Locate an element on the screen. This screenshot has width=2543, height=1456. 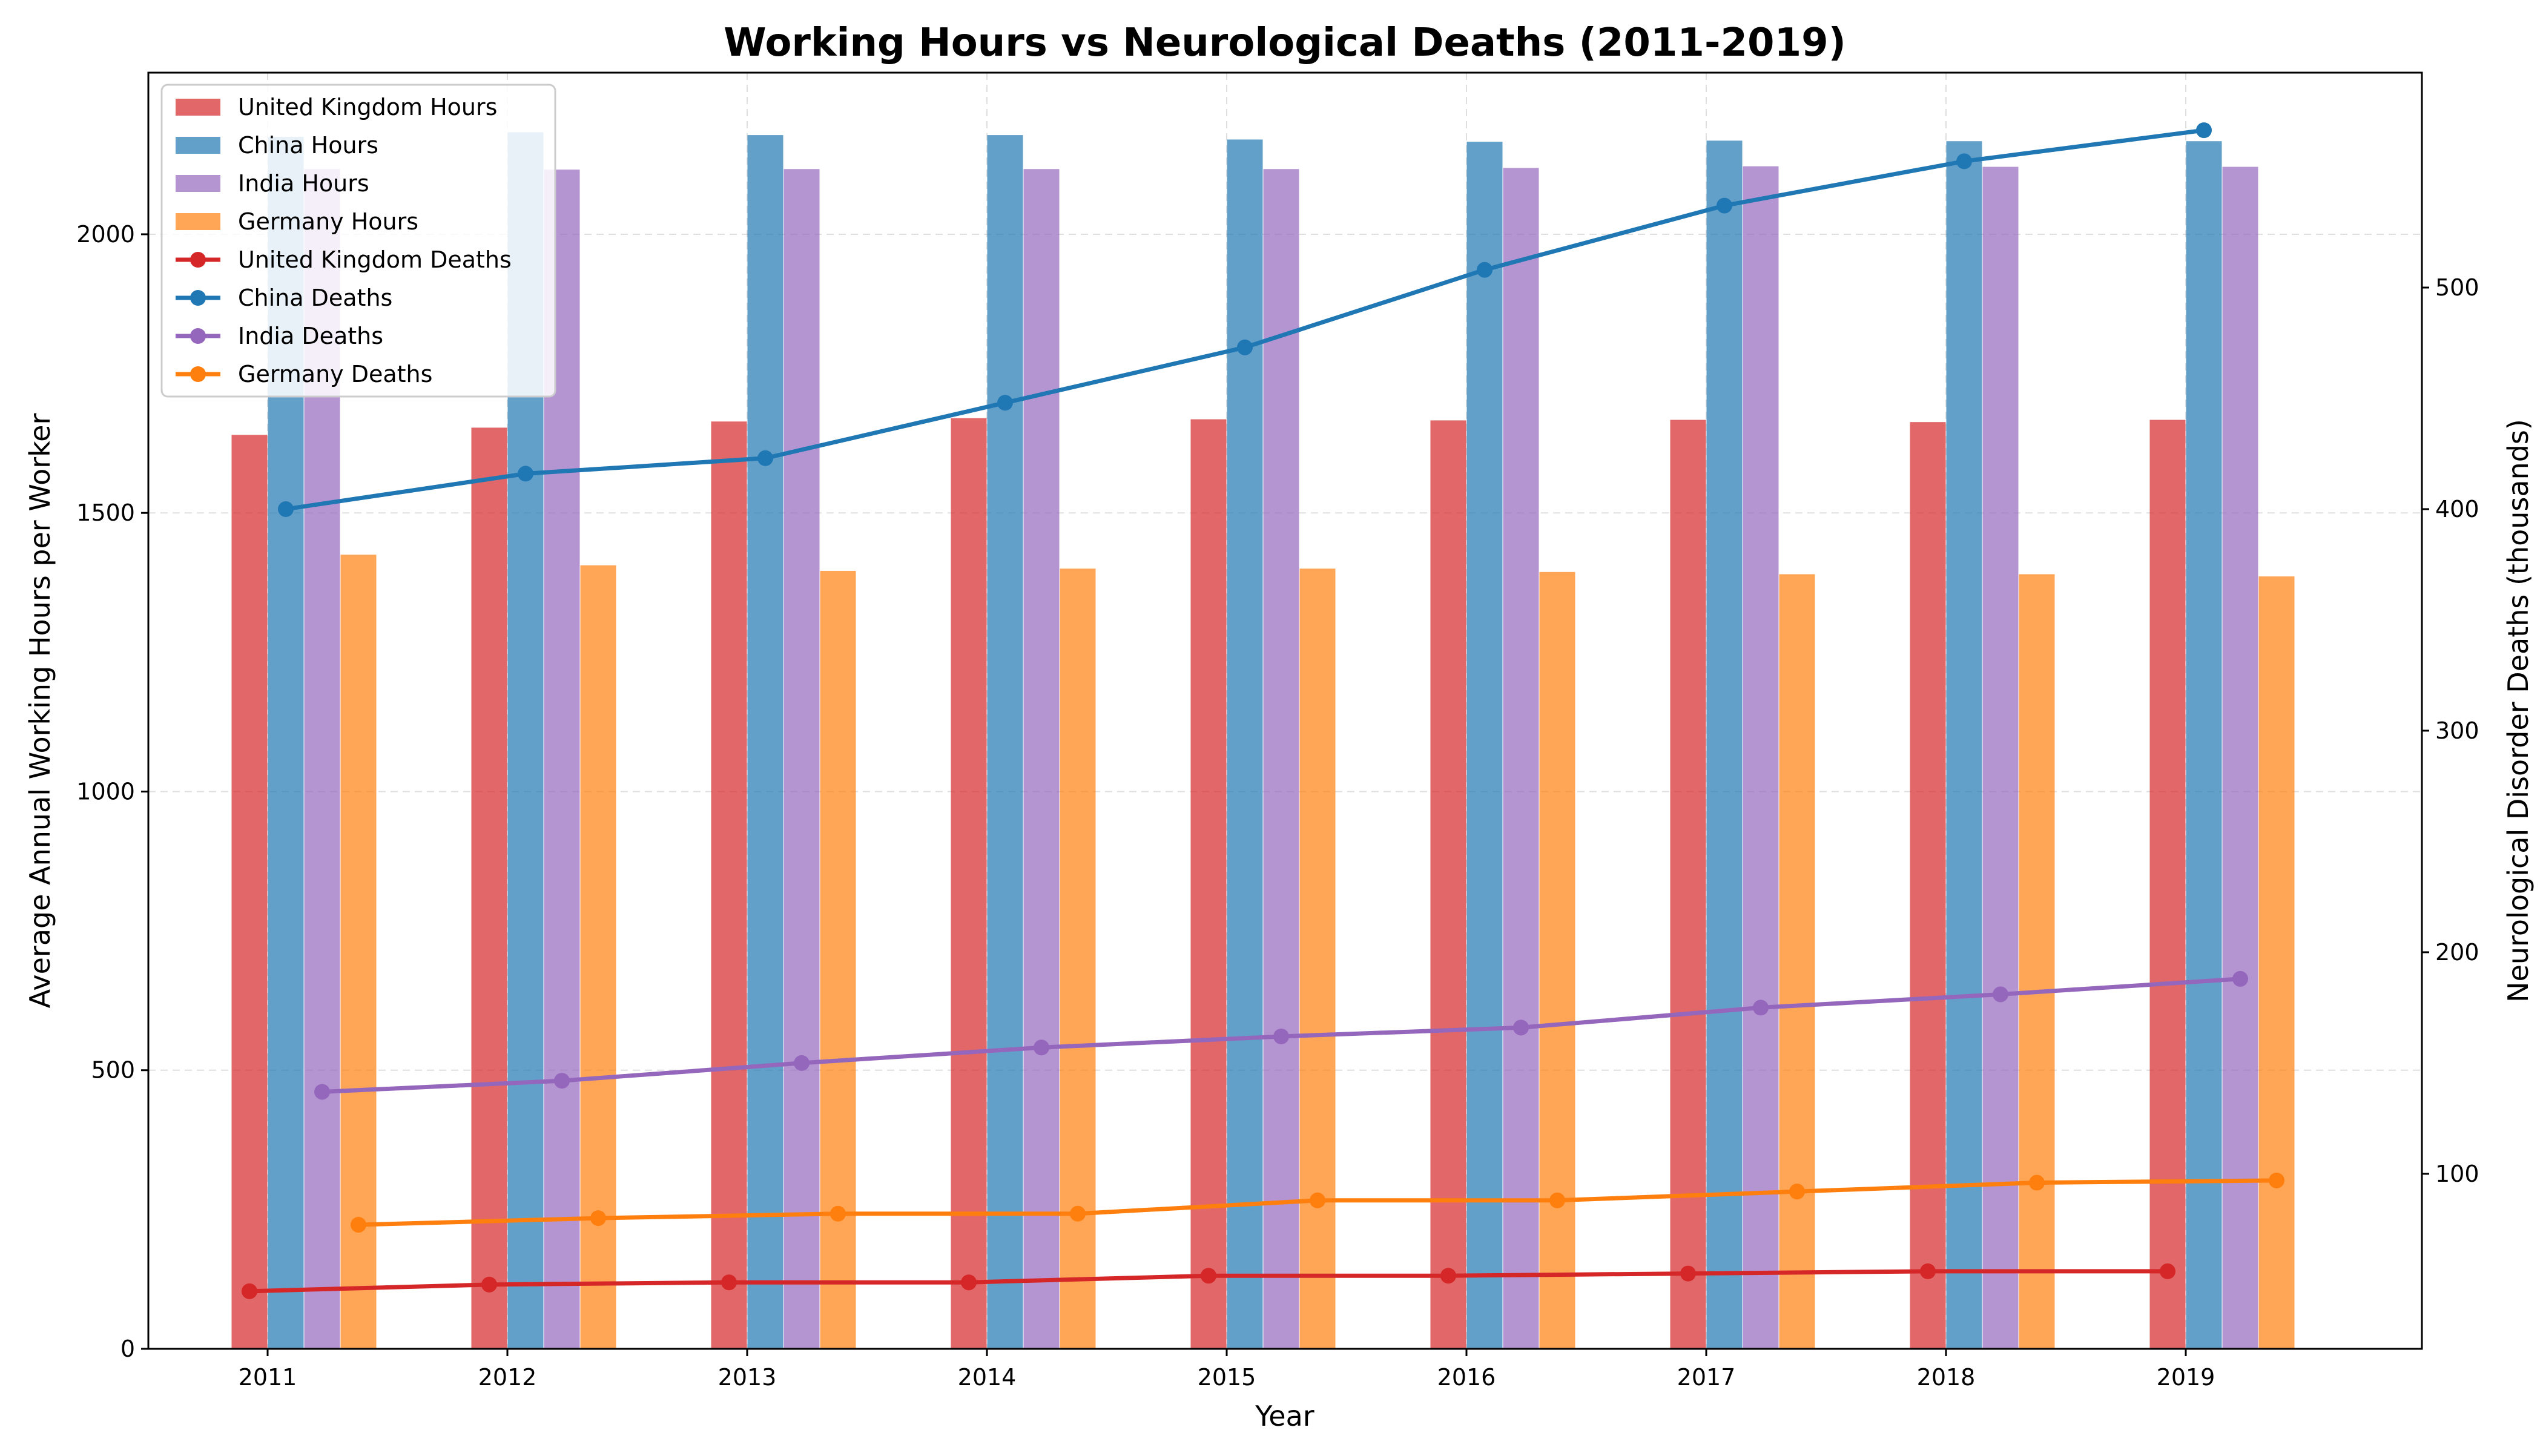
legend-label-india-deaths: India Deaths is located at coordinates (311, 336).